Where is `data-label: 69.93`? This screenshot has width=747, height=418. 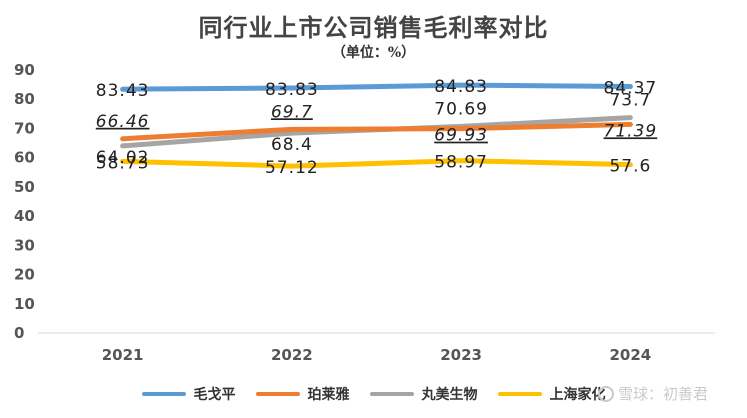
data-label: 69.93 is located at coordinates (461, 136).